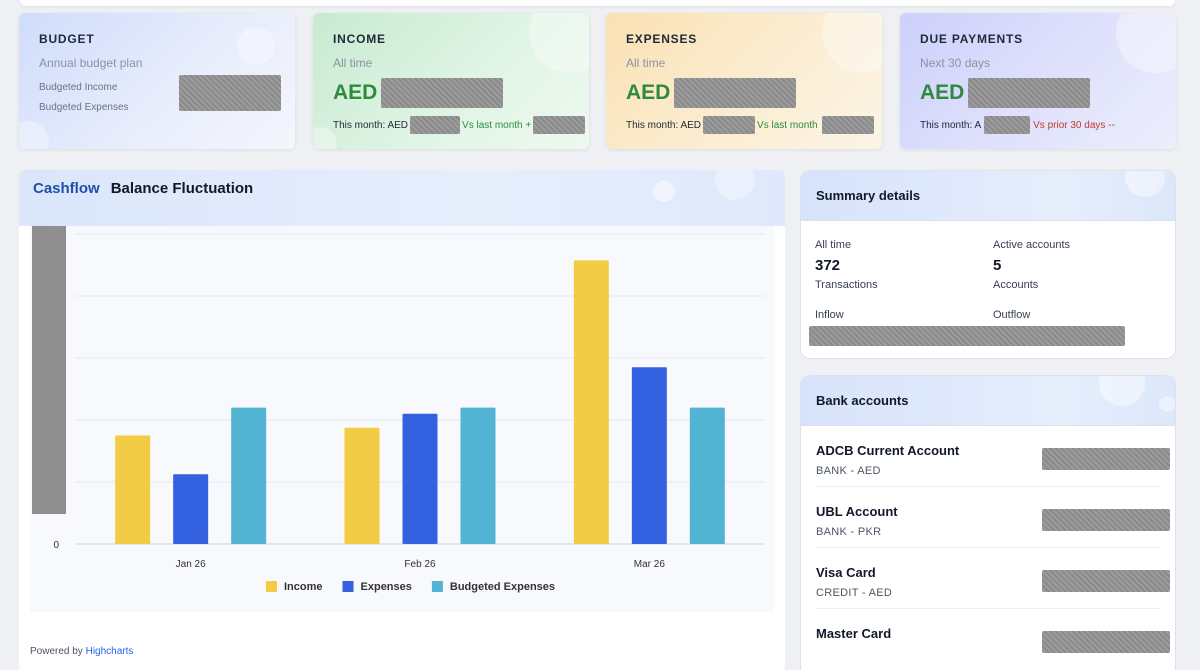  Describe the element at coordinates (84, 107) in the screenshot. I see `budgeted-expenses-label: Budgeted Expenses` at that location.